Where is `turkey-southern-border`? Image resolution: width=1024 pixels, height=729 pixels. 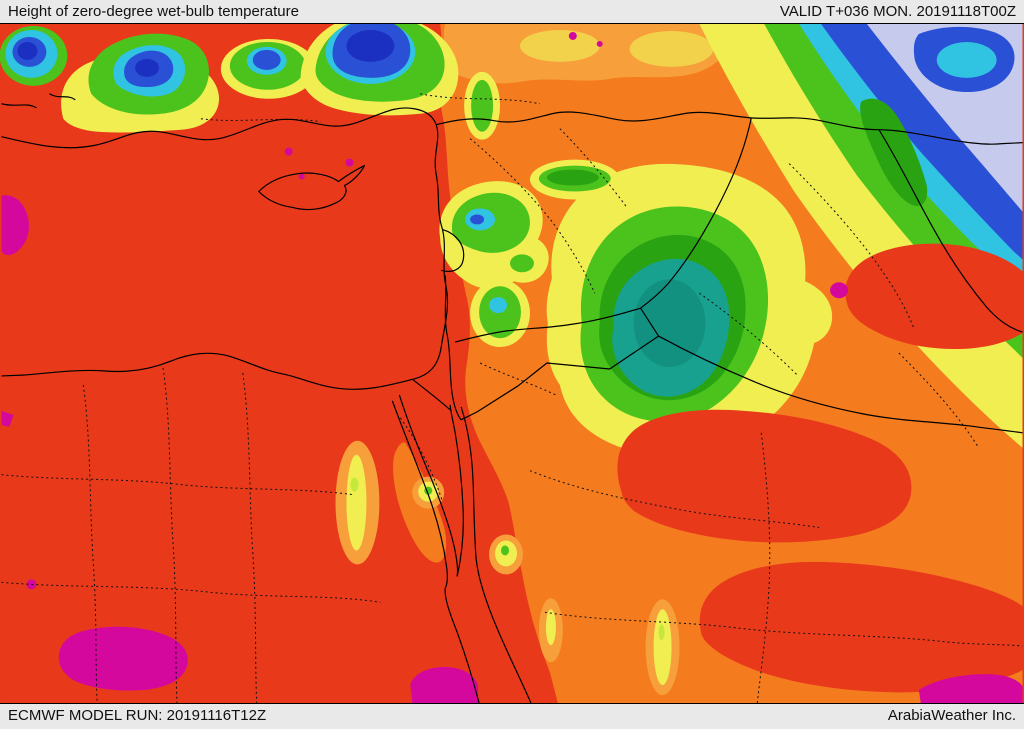
turkey-southern-border is located at coordinates (729, 128).